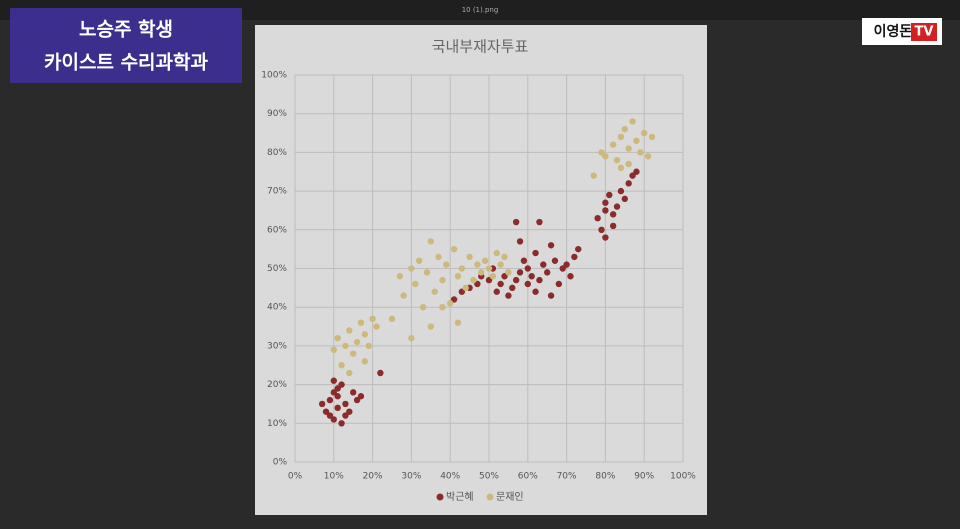 The width and height of the screenshot is (960, 529). I want to click on x-tick-label: 80%, so click(605, 477).